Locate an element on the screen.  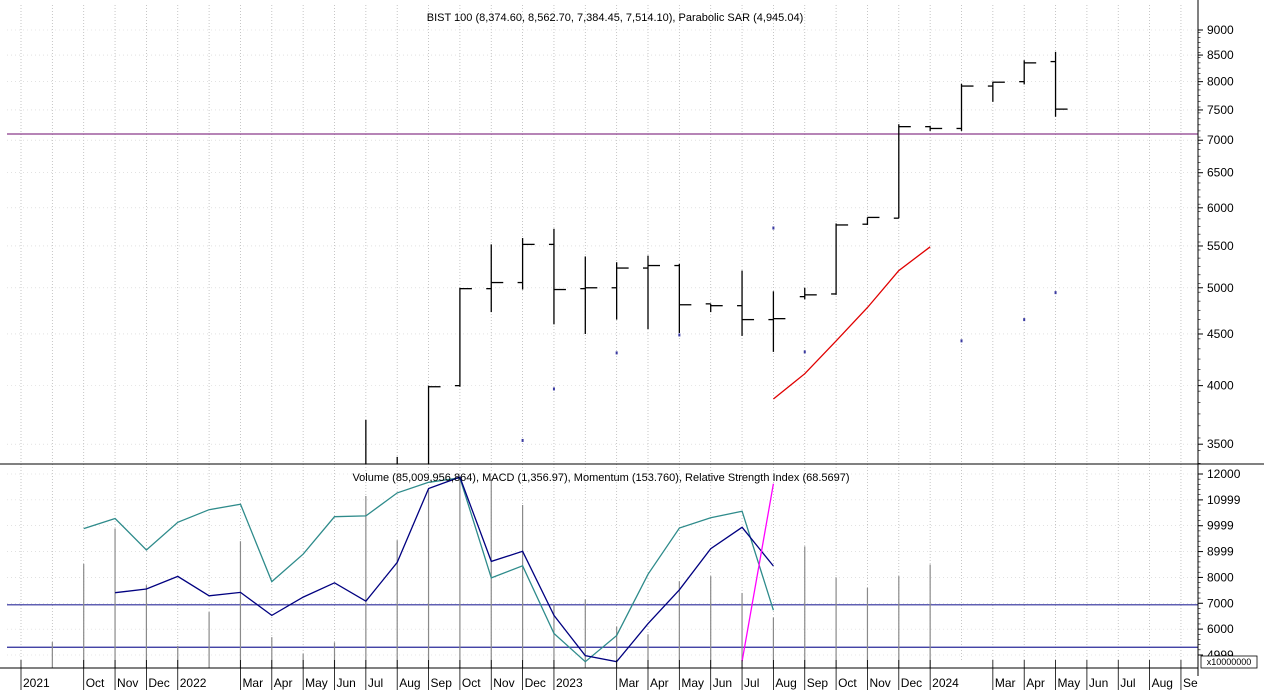
x-tick-label: 2023 is located at coordinates (569, 683).